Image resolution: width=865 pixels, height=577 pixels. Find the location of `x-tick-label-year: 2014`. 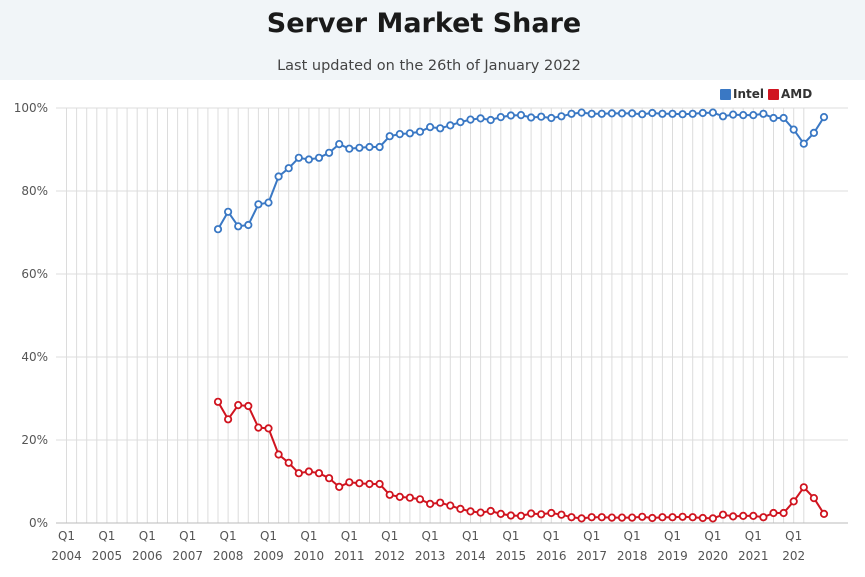

x-tick-label-year: 2014 is located at coordinates (470, 556).